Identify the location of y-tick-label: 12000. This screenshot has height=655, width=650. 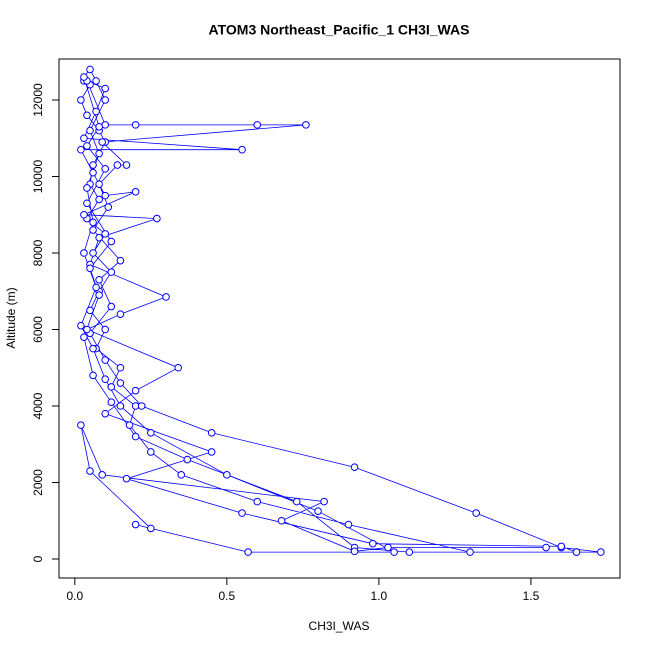
(38, 100).